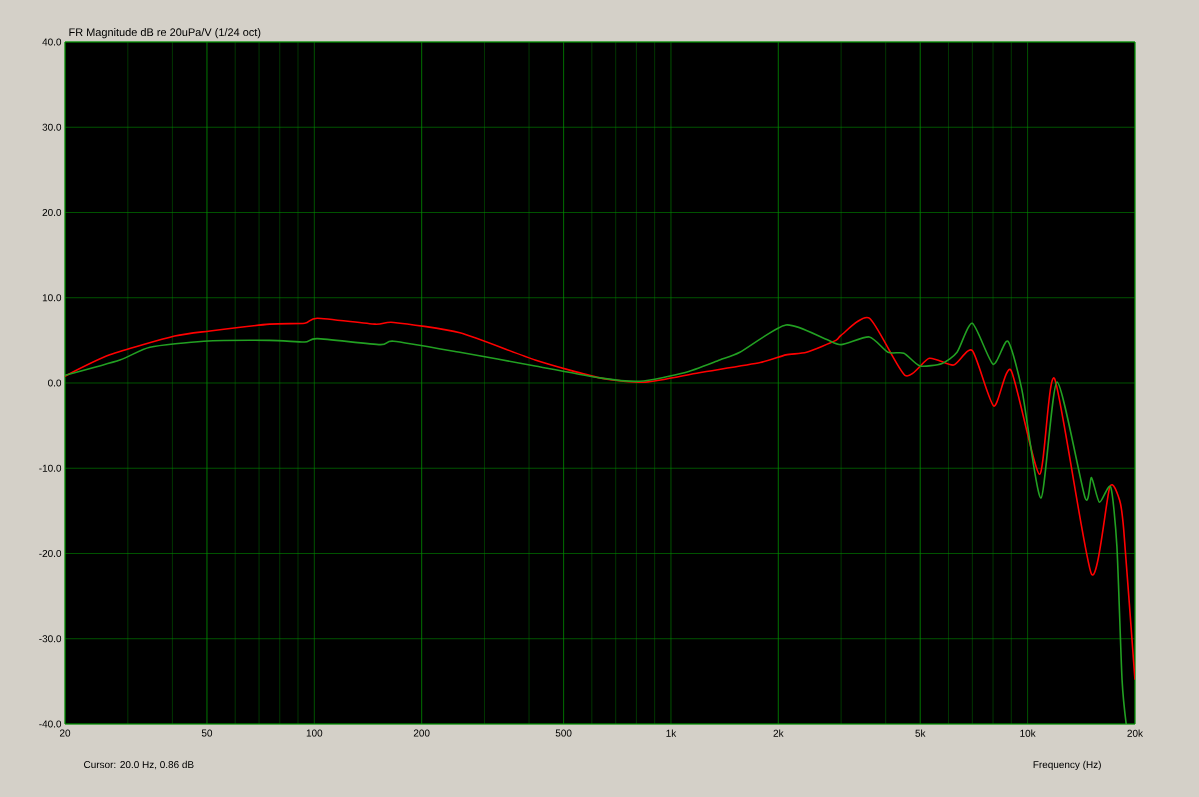  Describe the element at coordinates (165, 33) in the screenshot. I see `chart-title: FR Magnitude dB re 20uPa/V (1/24 oct)` at that location.